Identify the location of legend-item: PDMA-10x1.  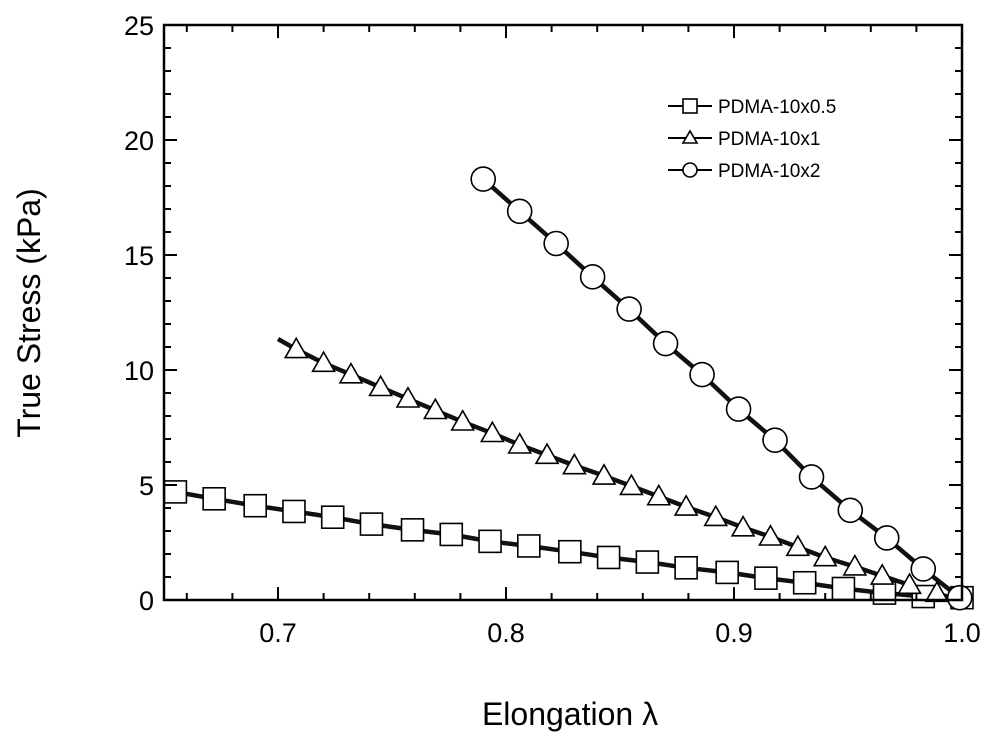
(744, 139).